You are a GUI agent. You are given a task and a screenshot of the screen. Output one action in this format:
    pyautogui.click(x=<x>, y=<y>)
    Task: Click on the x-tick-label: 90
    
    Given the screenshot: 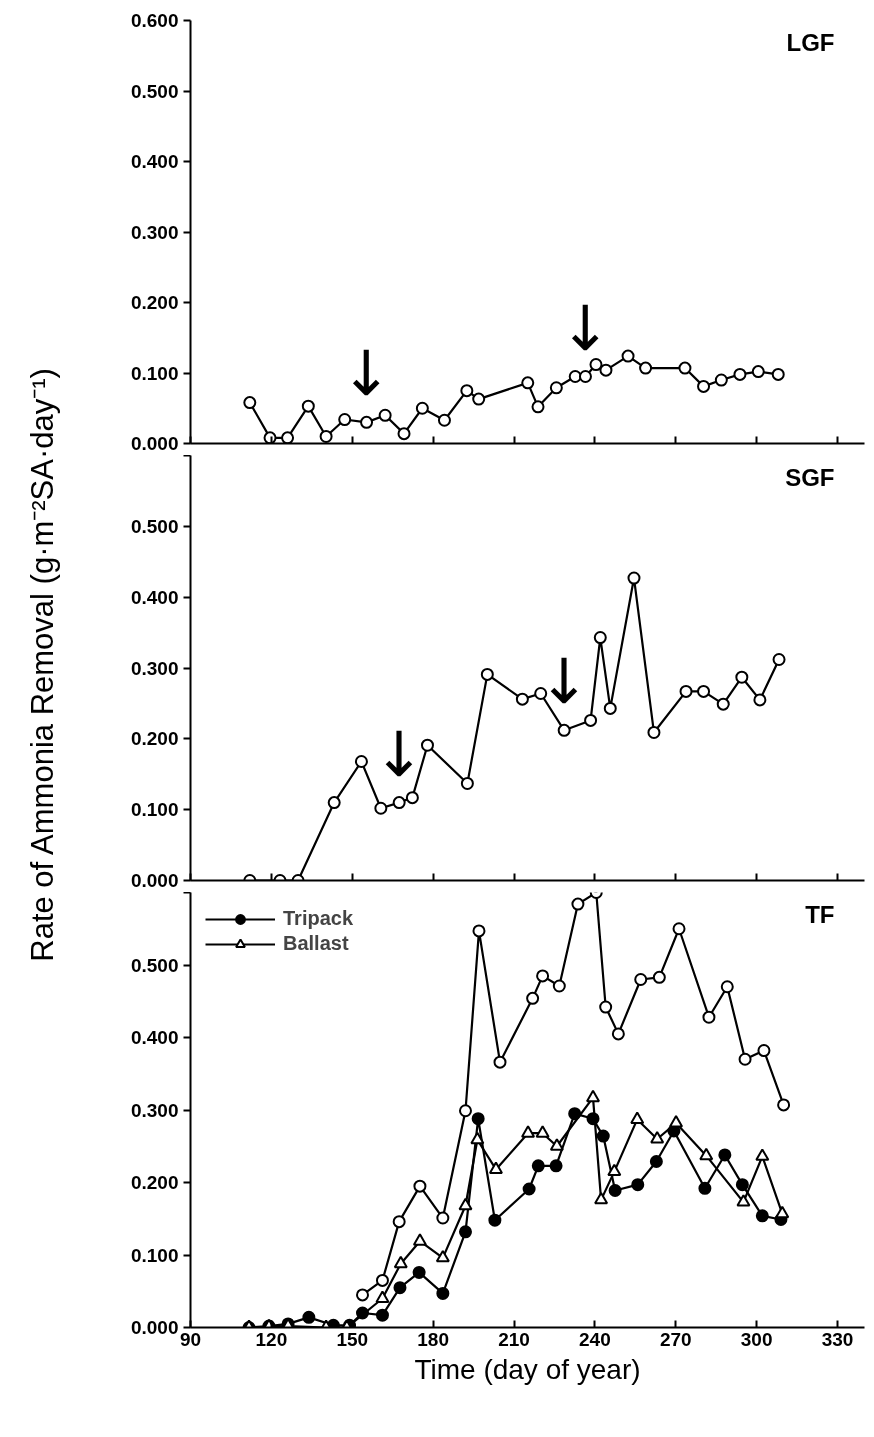 What is the action you would take?
    pyautogui.click(x=190, y=1339)
    